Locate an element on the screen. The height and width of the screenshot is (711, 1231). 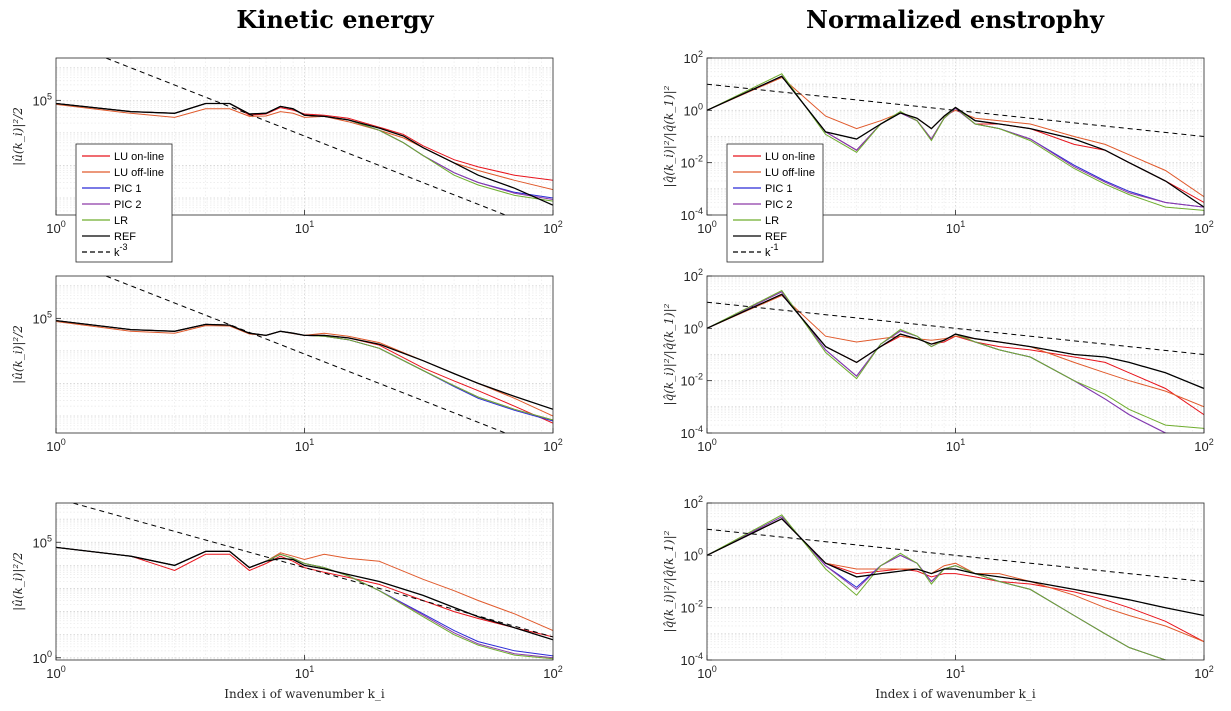
kinetic-energy-row-2: 10⁰ 10¹ 10² 10⁵ |û(k_i)|²/2 is located at coordinates (287, 364).